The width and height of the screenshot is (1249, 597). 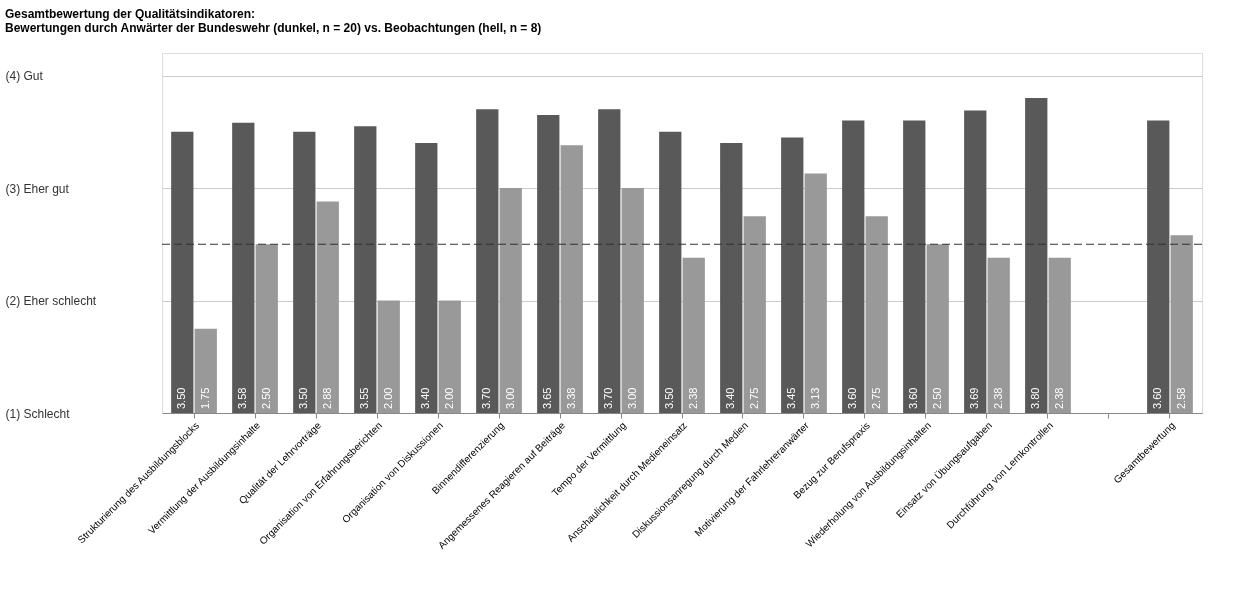 What do you see at coordinates (326, 398) in the screenshot?
I see `data-label: 2.88` at bounding box center [326, 398].